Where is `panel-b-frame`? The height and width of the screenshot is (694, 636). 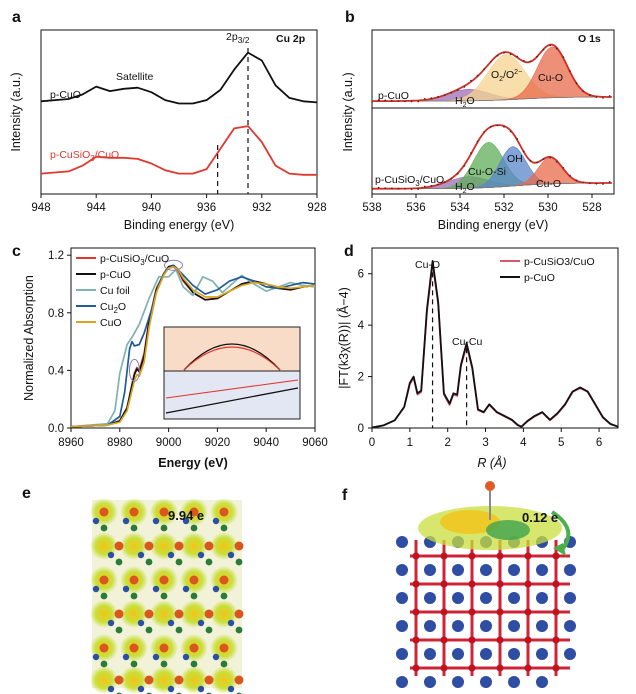 panel-b-frame is located at coordinates (493, 112).